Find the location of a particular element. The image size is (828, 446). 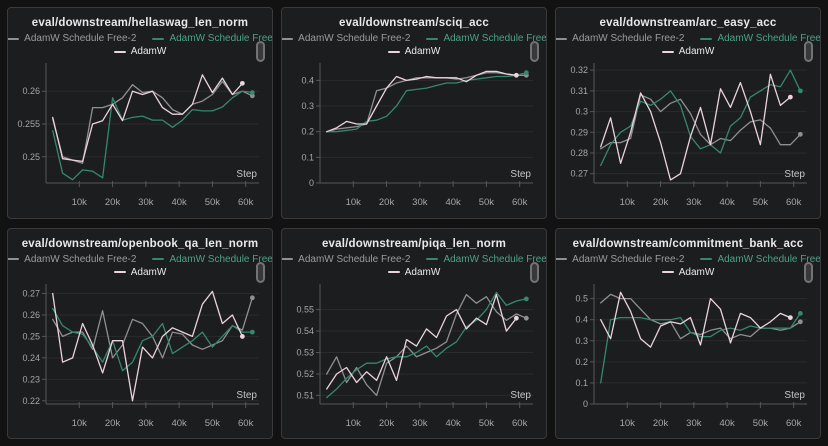

y-tick-label: 0.31 is located at coordinates (579, 91).